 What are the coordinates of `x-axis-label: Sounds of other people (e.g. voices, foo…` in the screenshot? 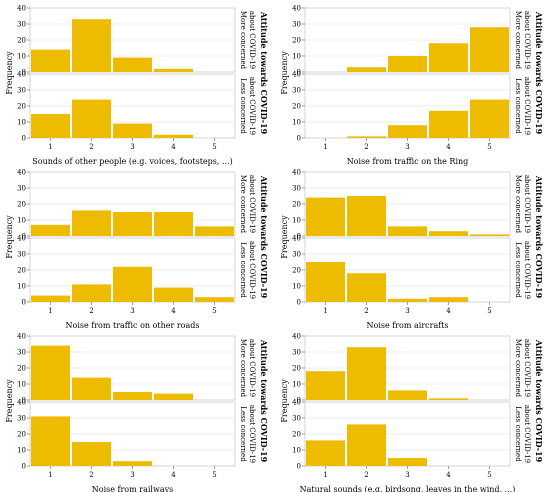 It's located at (132, 161).